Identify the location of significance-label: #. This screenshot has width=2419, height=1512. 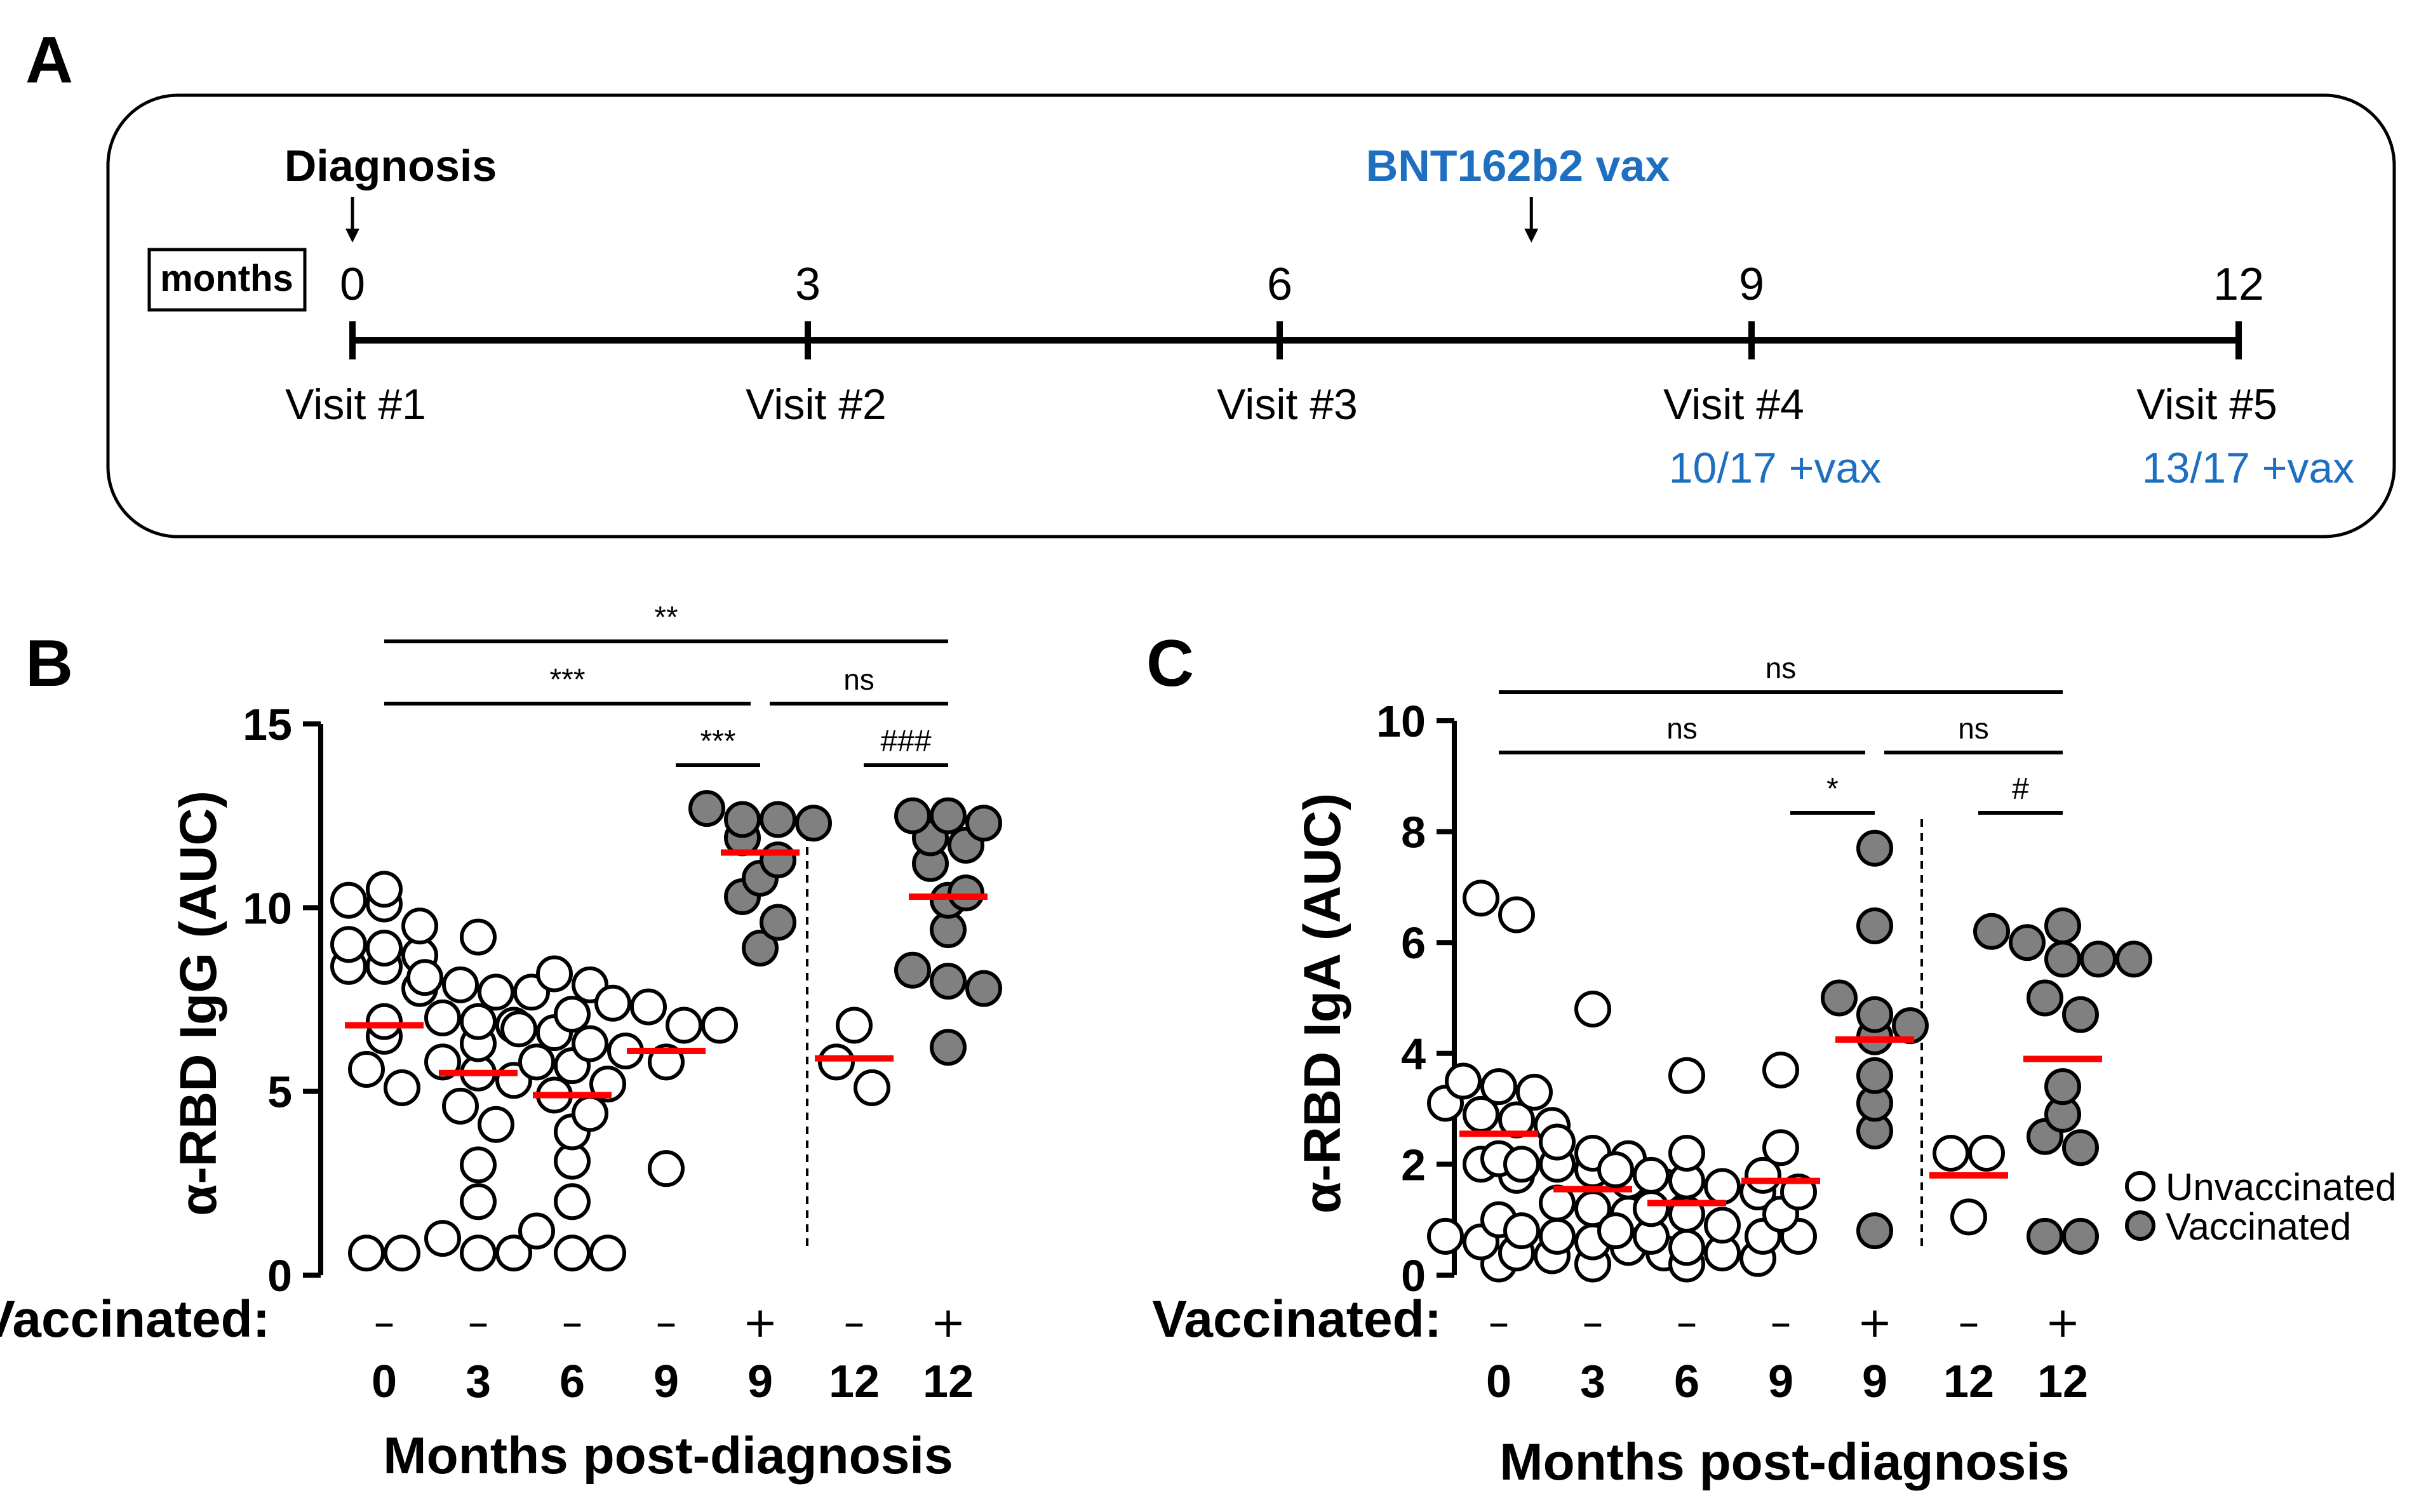
(2020, 789).